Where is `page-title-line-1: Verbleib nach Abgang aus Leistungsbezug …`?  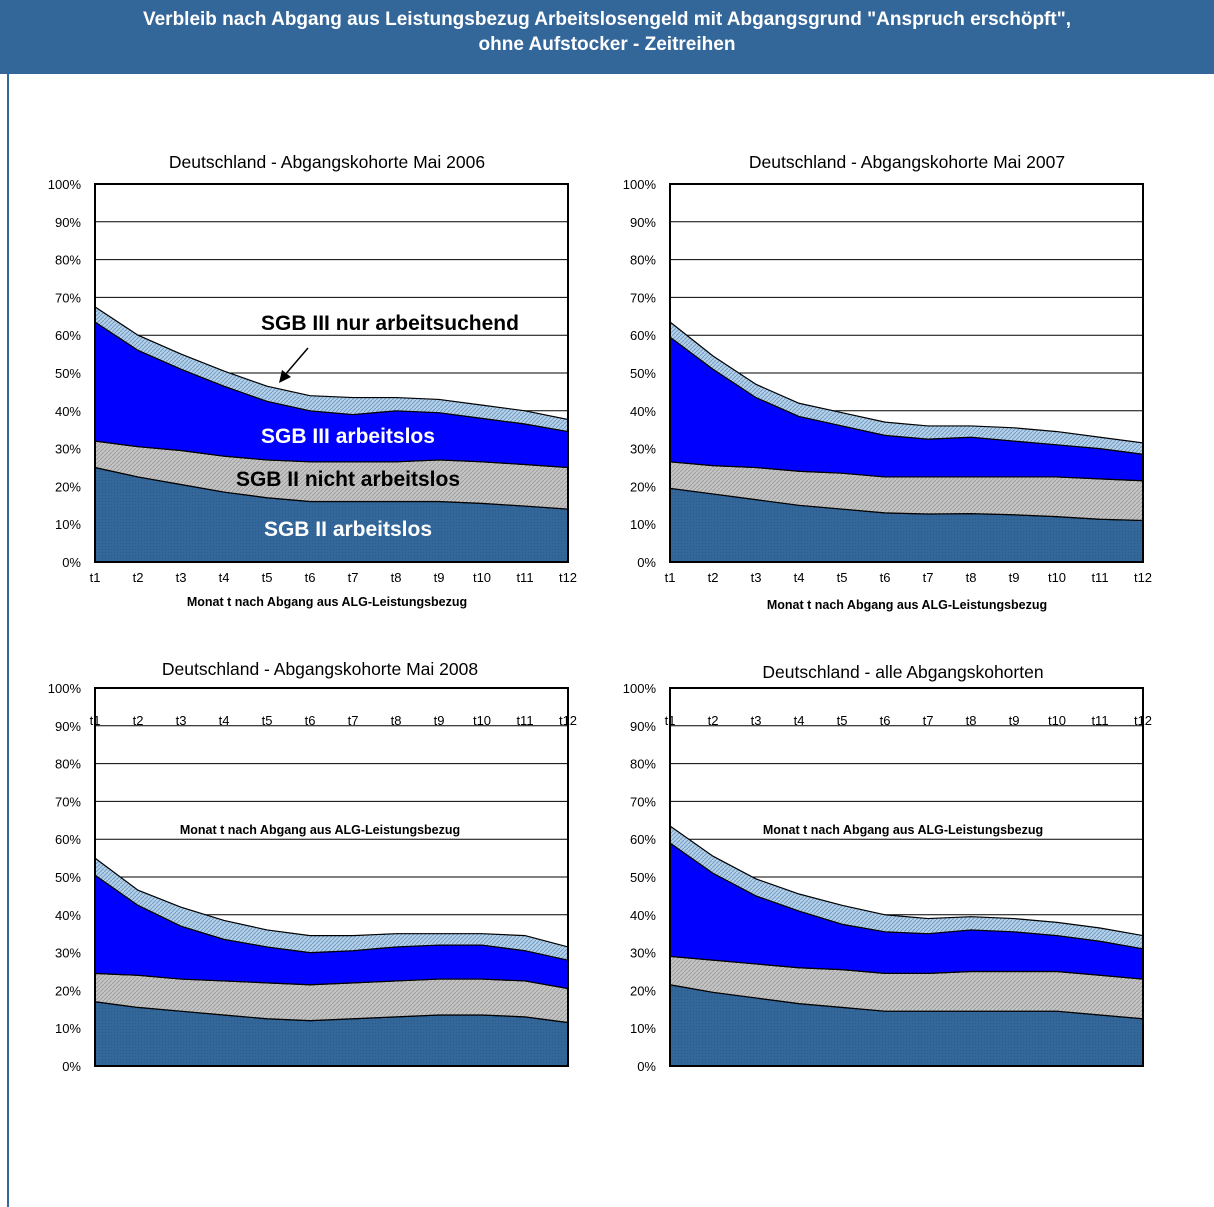
page-title-line-1: Verbleib nach Abgang aus Leistungsbezug … is located at coordinates (606, 19).